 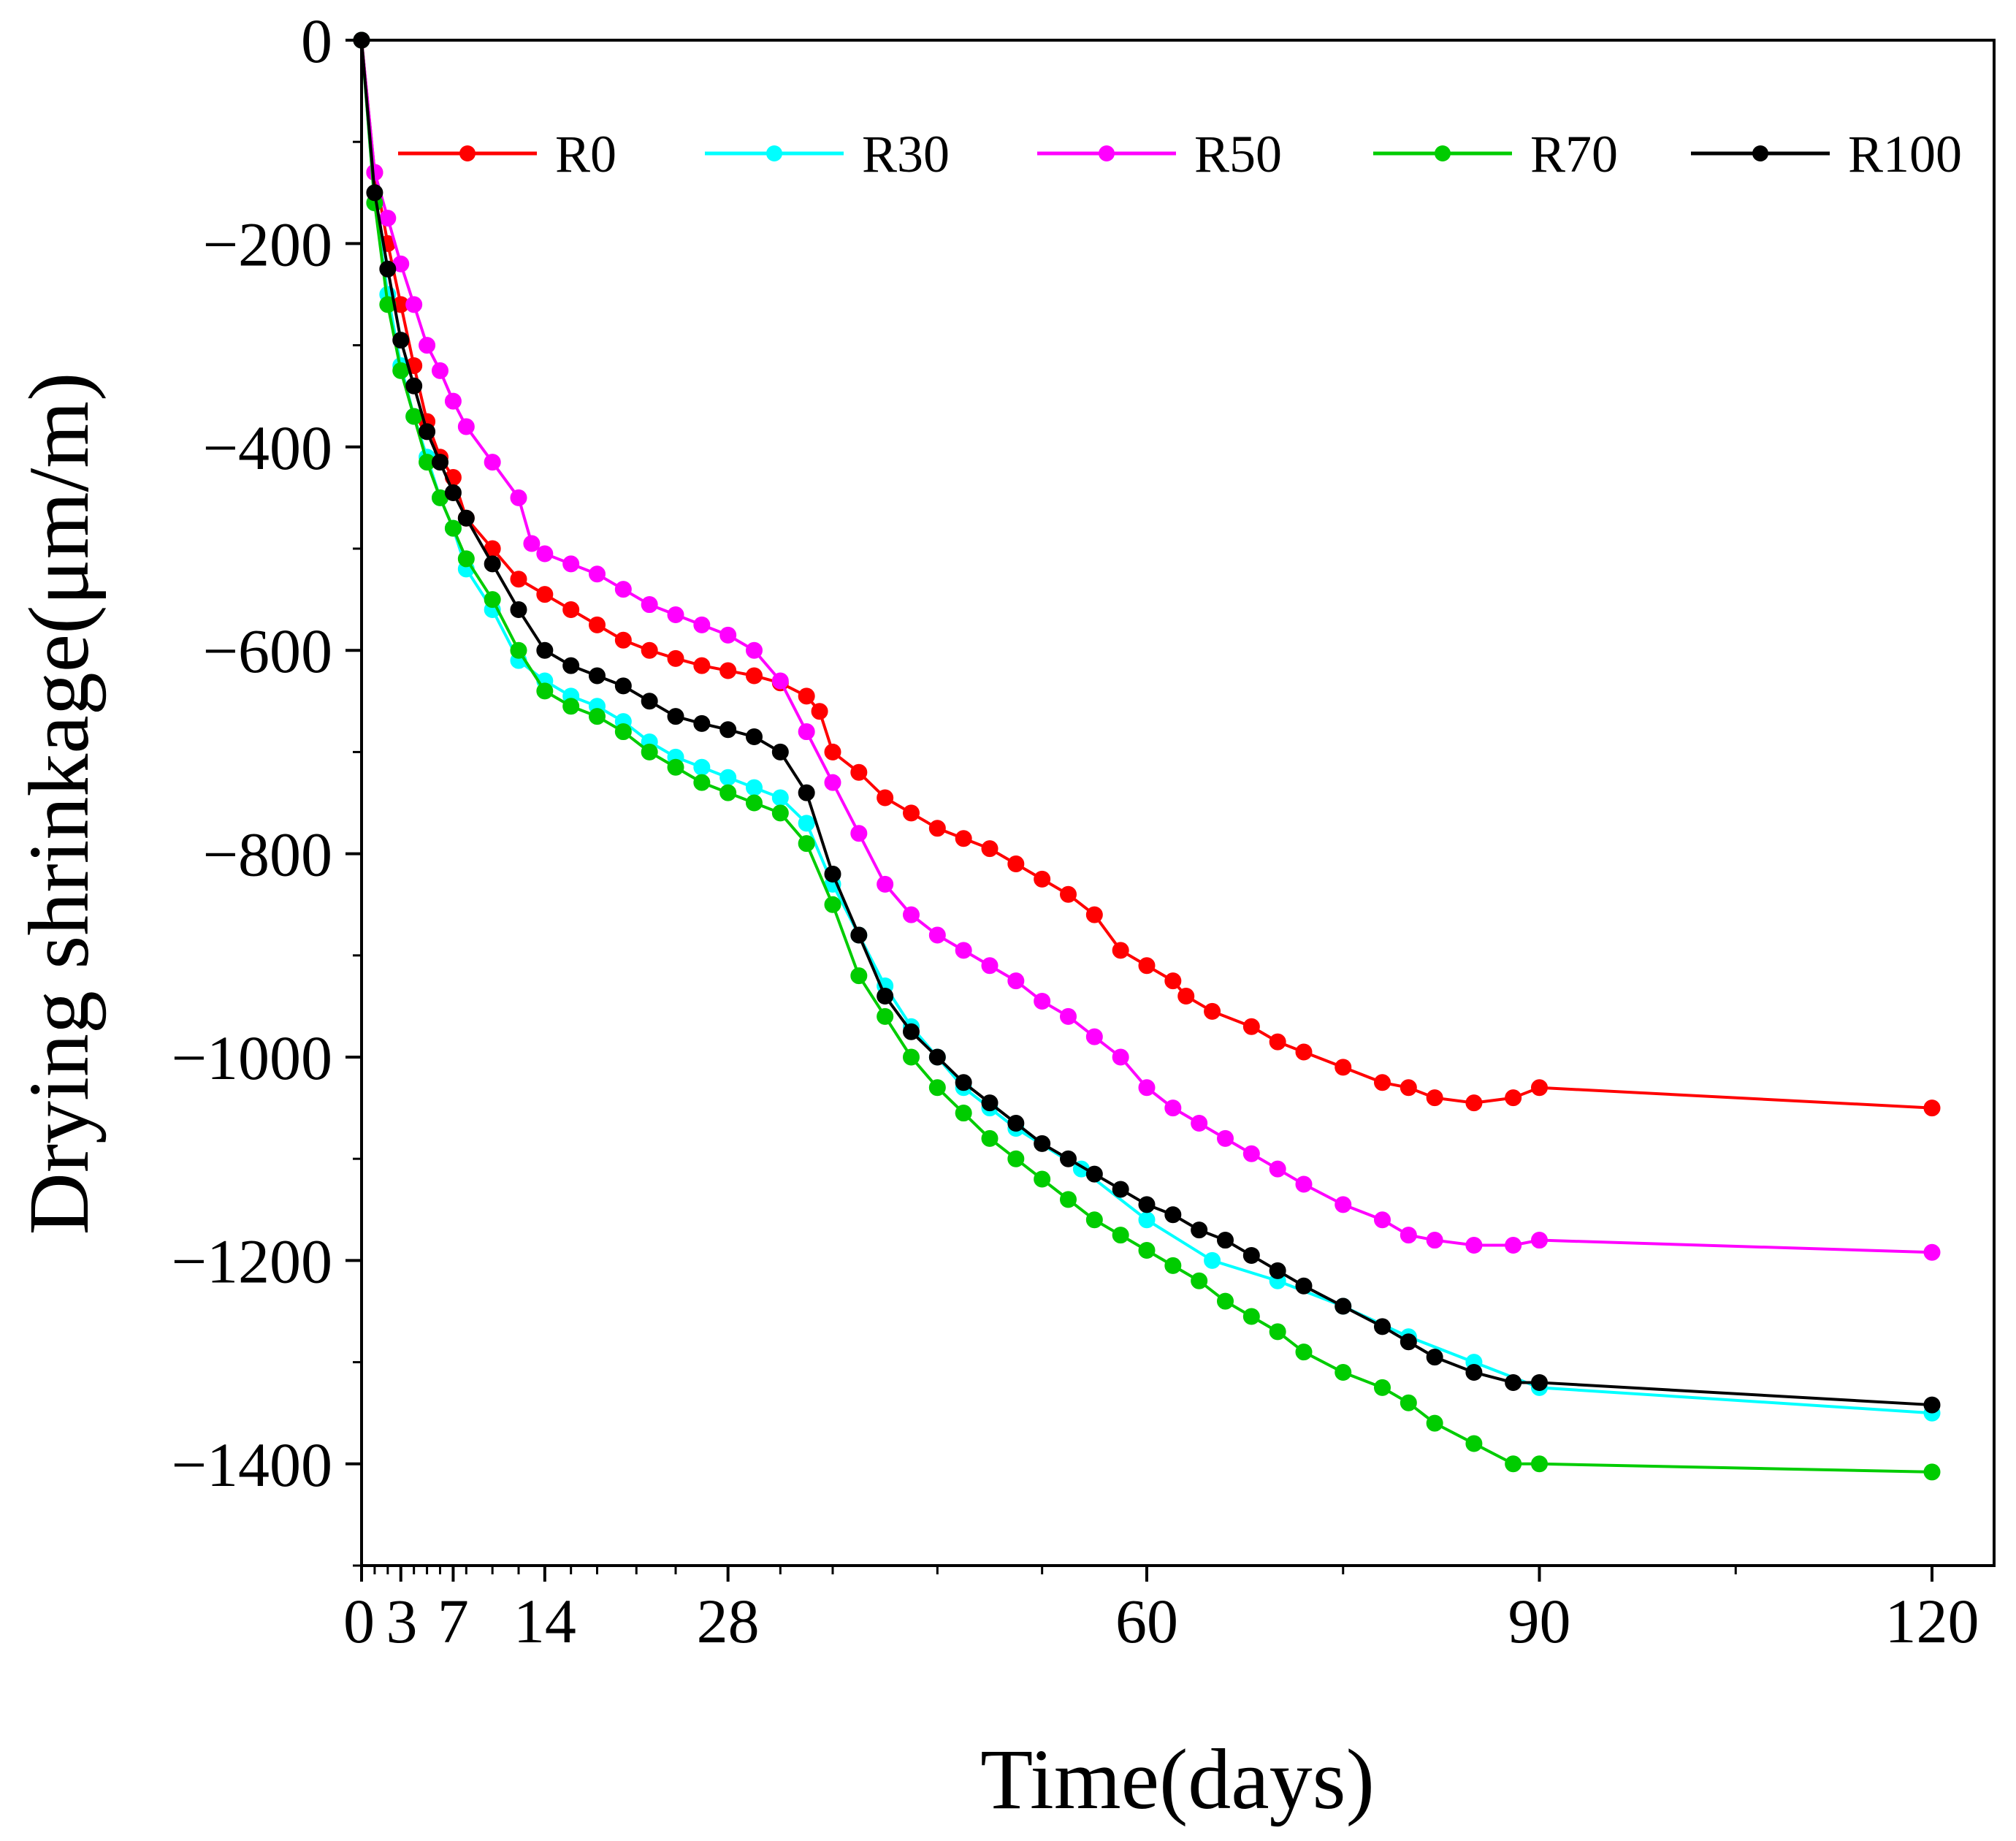 What do you see at coordinates (544, 1621) in the screenshot?
I see `x-tick-label: 14` at bounding box center [544, 1621].